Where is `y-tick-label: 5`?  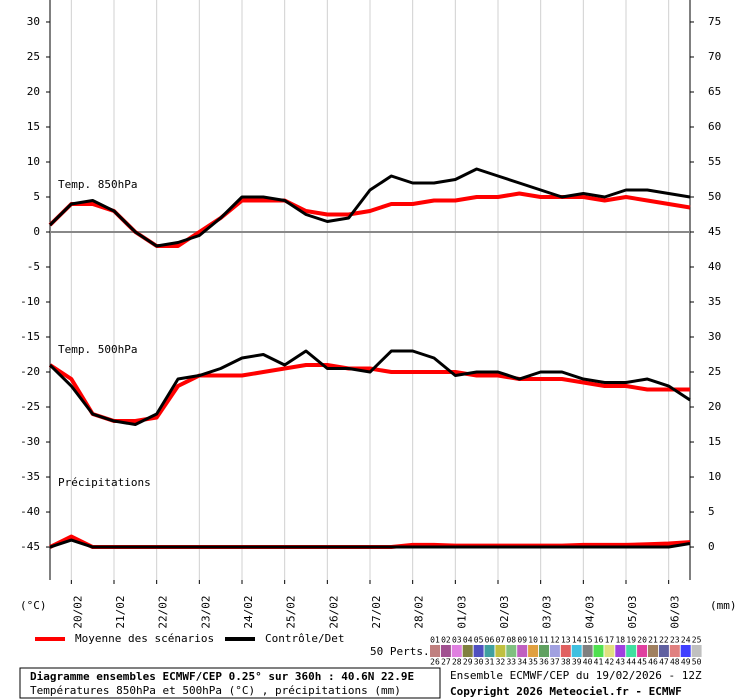
y-tick-label: 5 is located at coordinates (36, 196).